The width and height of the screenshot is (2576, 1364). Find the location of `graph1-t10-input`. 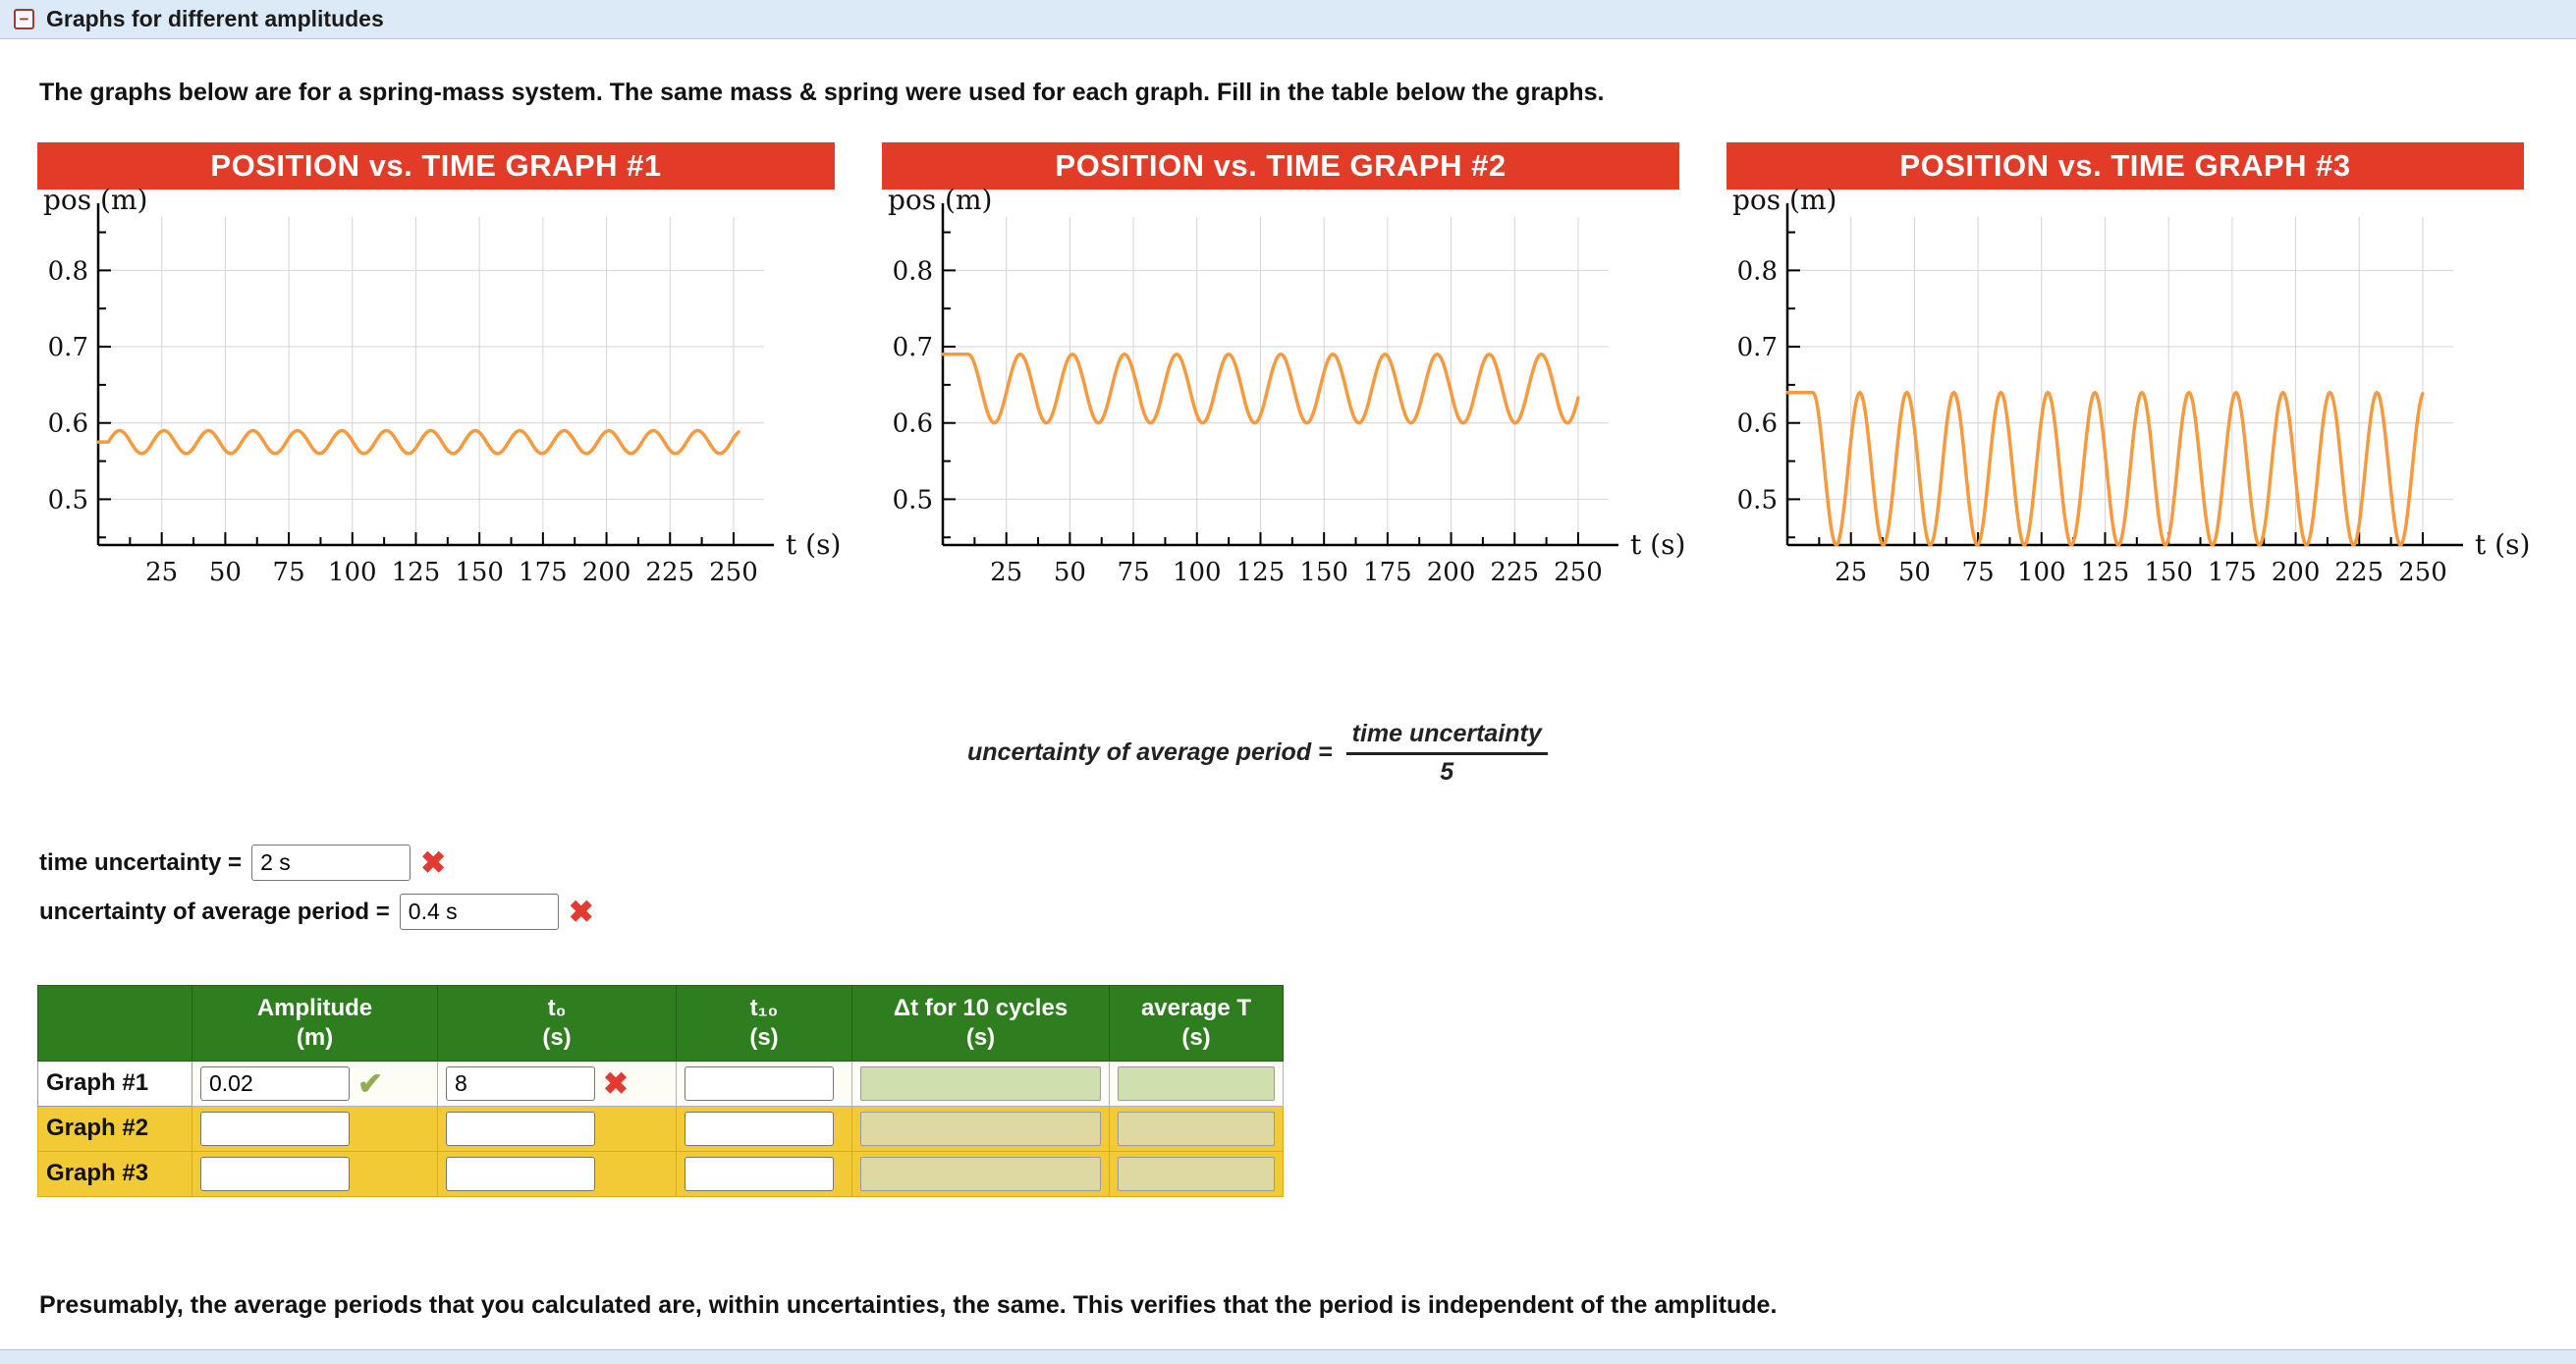

graph1-t10-input is located at coordinates (759, 1083).